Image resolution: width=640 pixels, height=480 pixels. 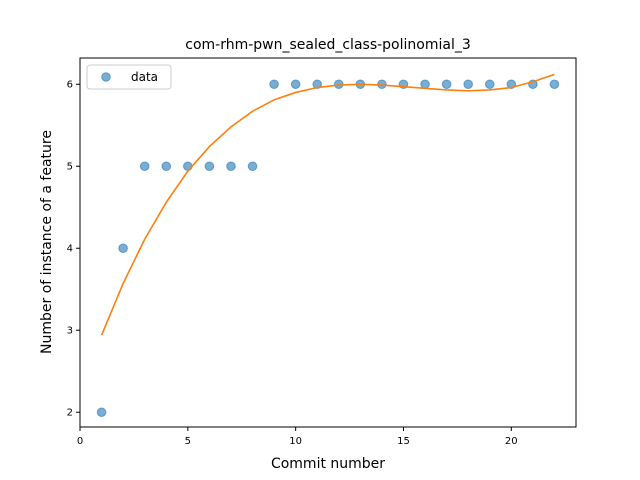 What do you see at coordinates (70, 413) in the screenshot?
I see `y-tick-label: 2` at bounding box center [70, 413].